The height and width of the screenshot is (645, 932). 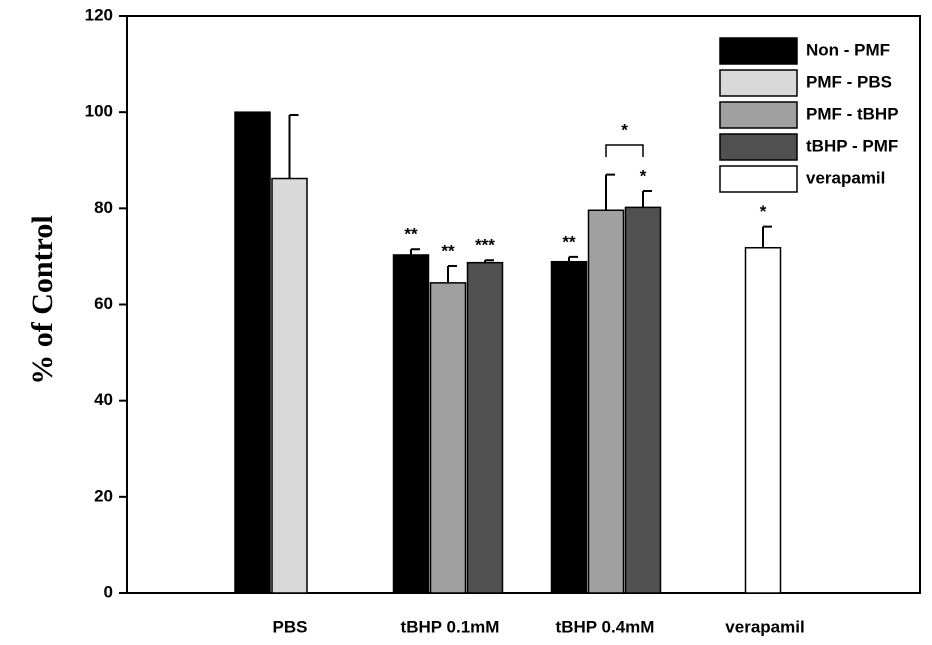 What do you see at coordinates (849, 81) in the screenshot?
I see `legend-label: PMF - PBS` at bounding box center [849, 81].